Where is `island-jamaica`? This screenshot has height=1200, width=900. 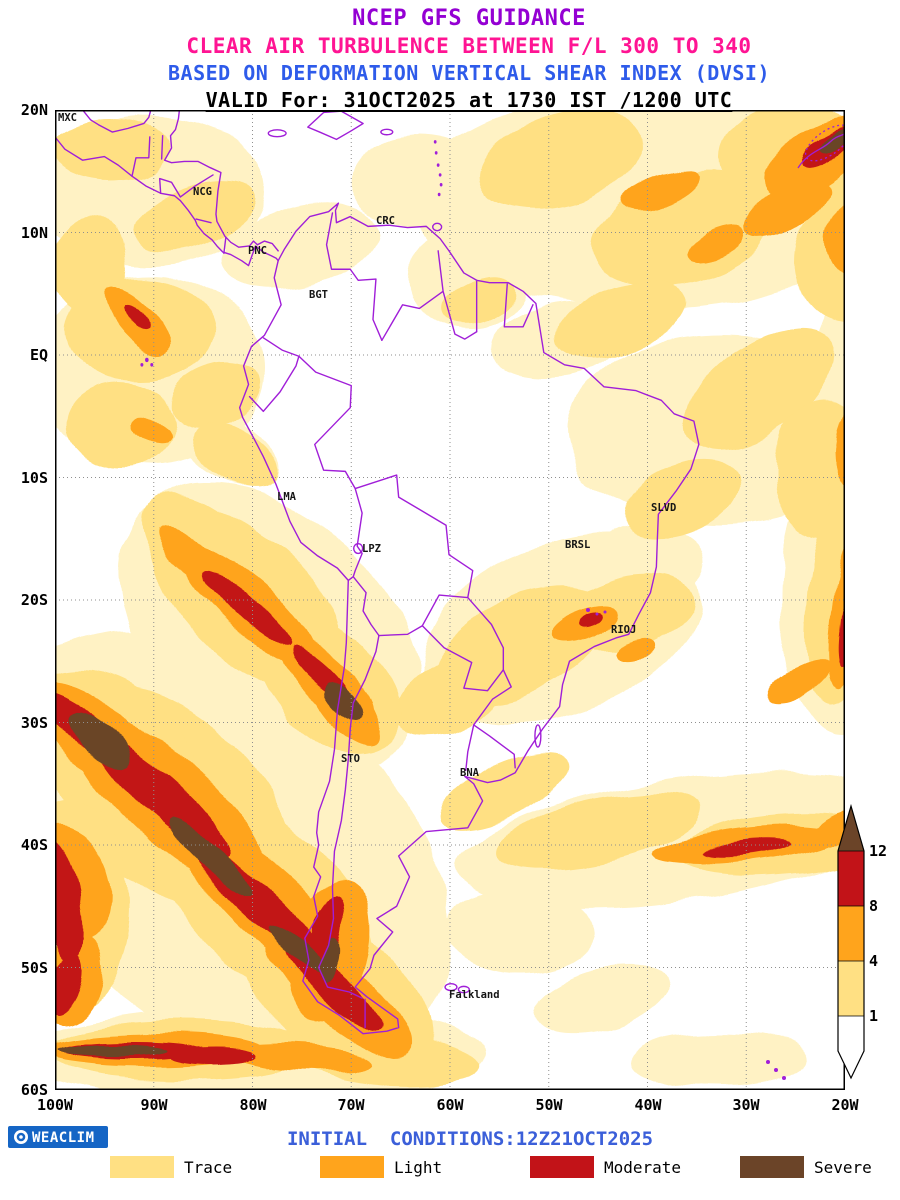 island-jamaica is located at coordinates (277, 133).